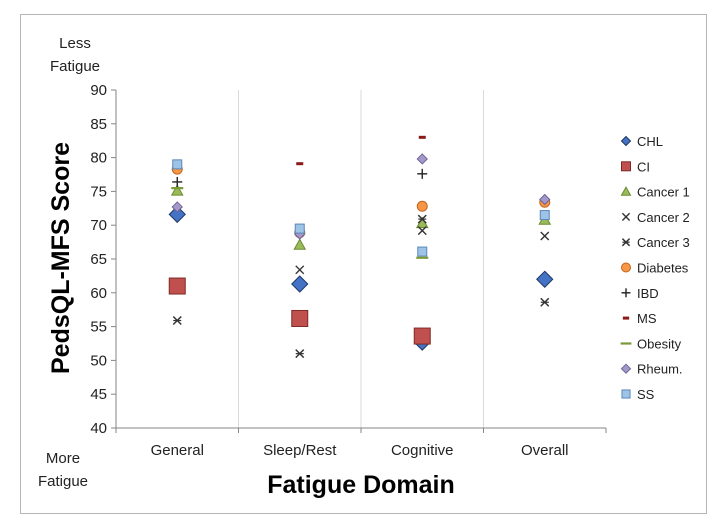 The height and width of the screenshot is (526, 726). Describe the element at coordinates (626, 166) in the screenshot. I see `legend-marker-ci` at that location.